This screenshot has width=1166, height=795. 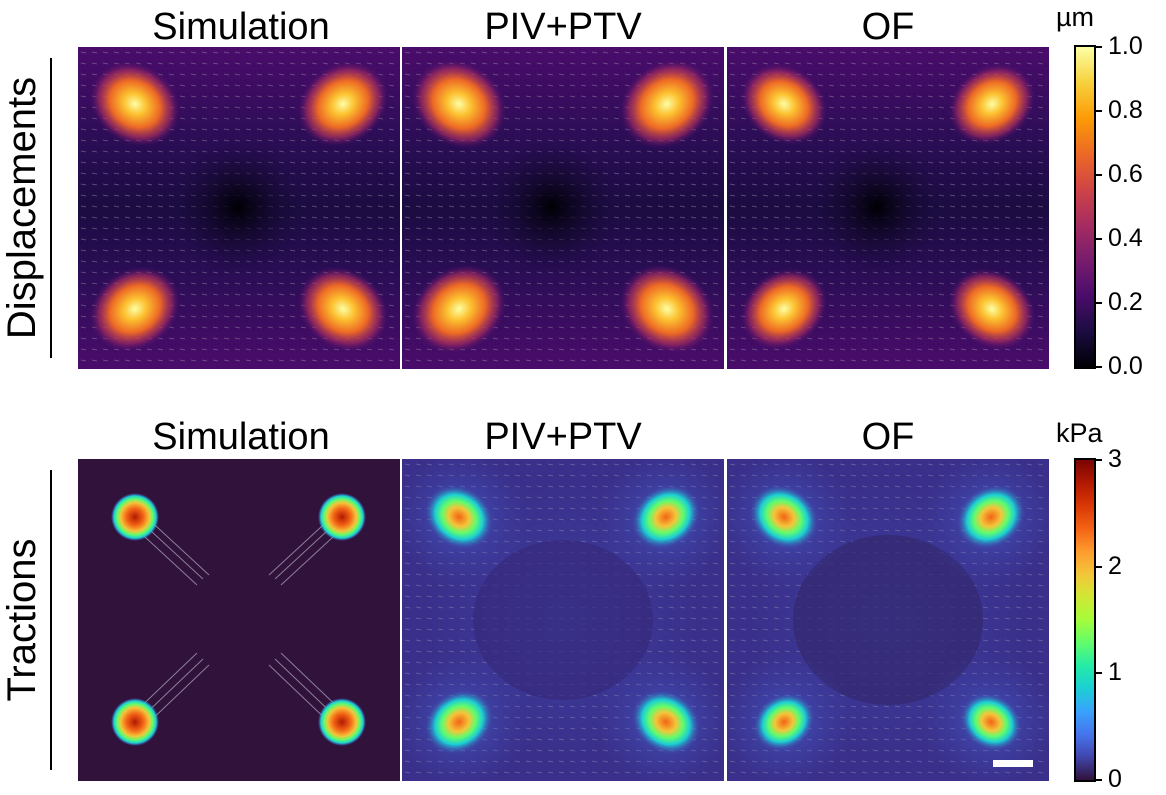 I want to click on row-divider-displacements, so click(x=51, y=208).